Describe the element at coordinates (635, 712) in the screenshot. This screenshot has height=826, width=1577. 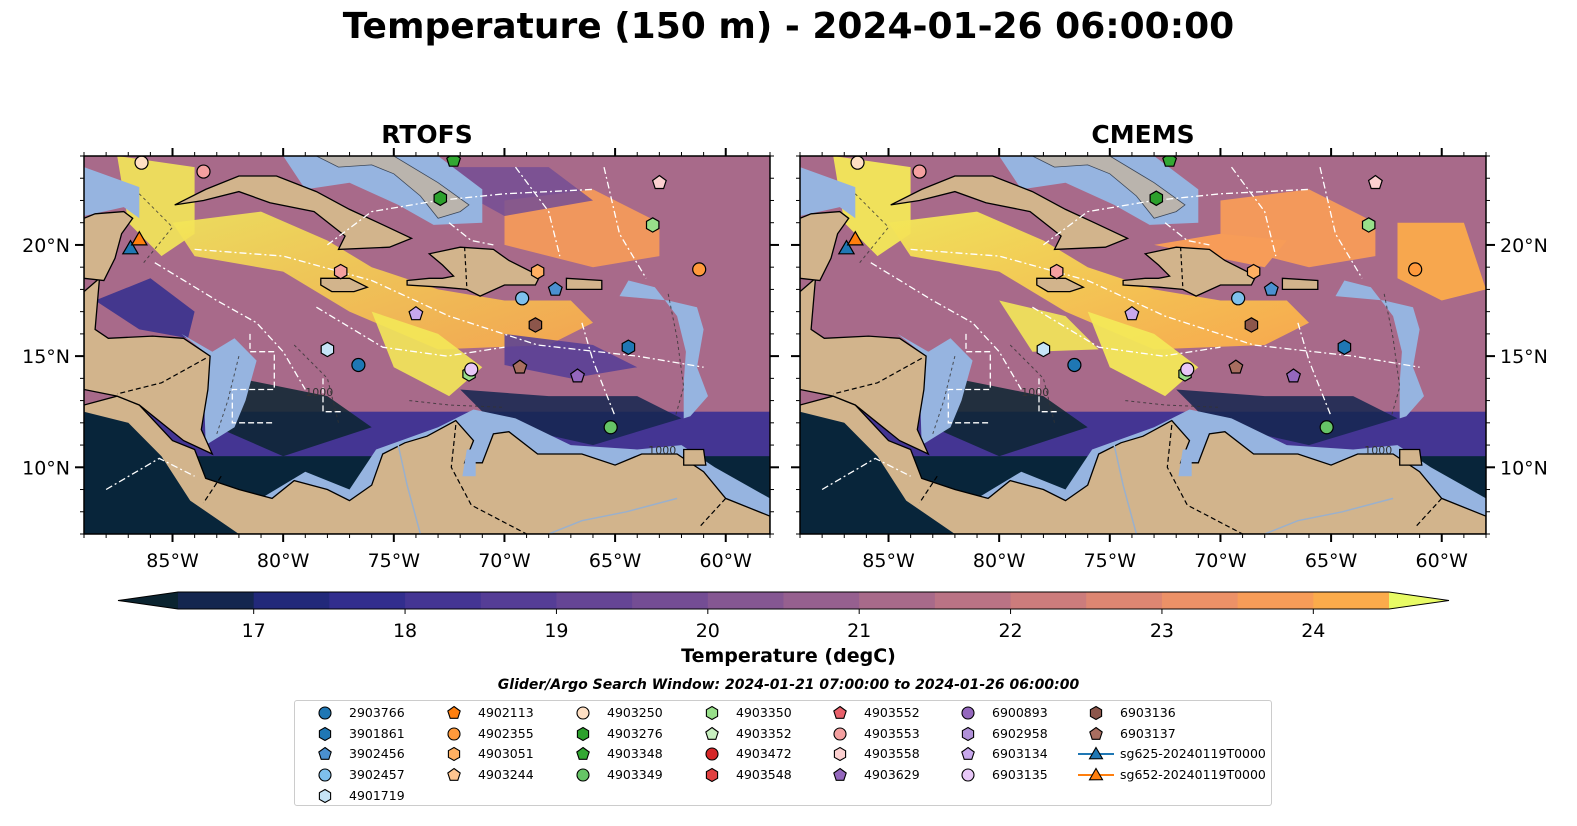
I see `legend-label: 4903250` at that location.